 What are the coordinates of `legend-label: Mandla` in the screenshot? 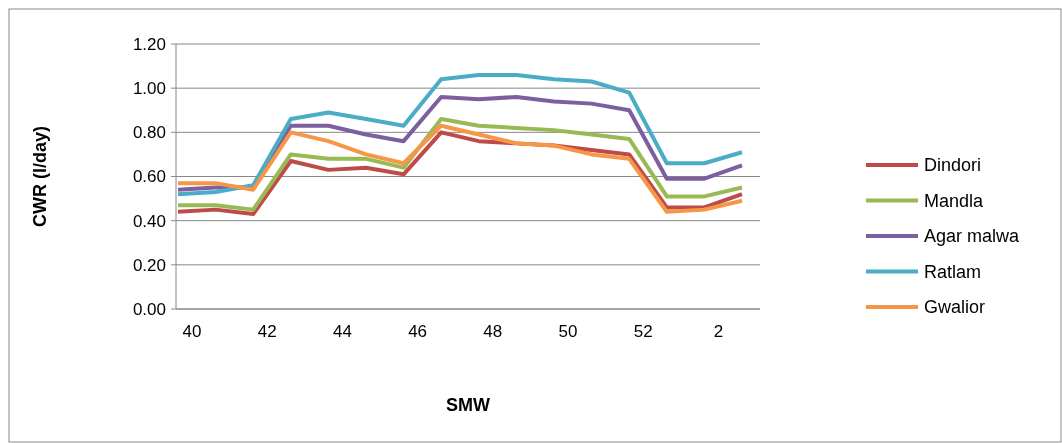 It's located at (954, 200).